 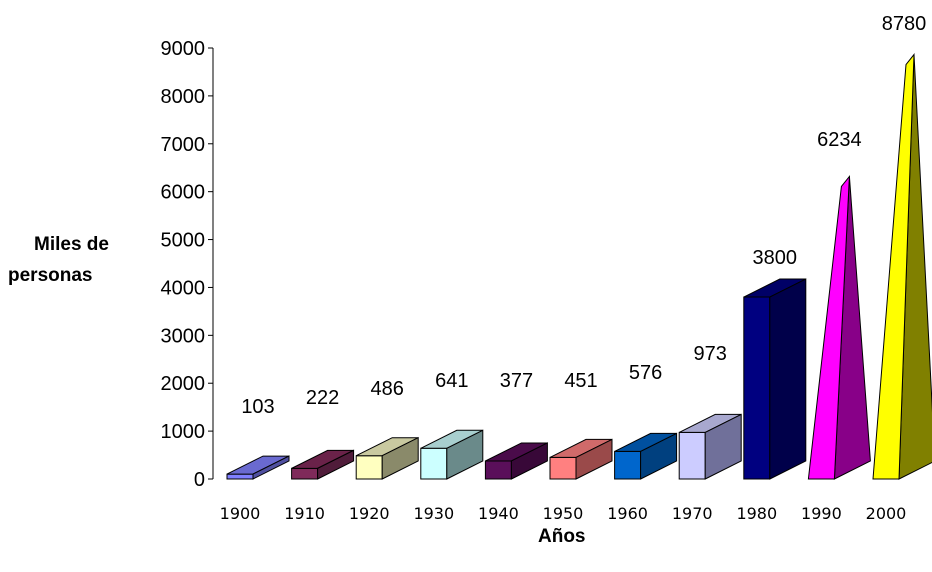 I want to click on y-tick-label: 6000, so click(x=183, y=193).